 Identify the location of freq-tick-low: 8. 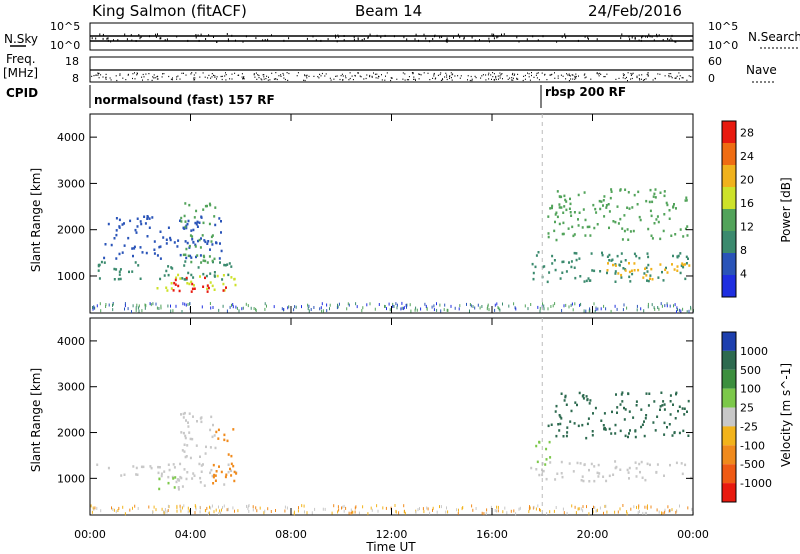
(75, 78).